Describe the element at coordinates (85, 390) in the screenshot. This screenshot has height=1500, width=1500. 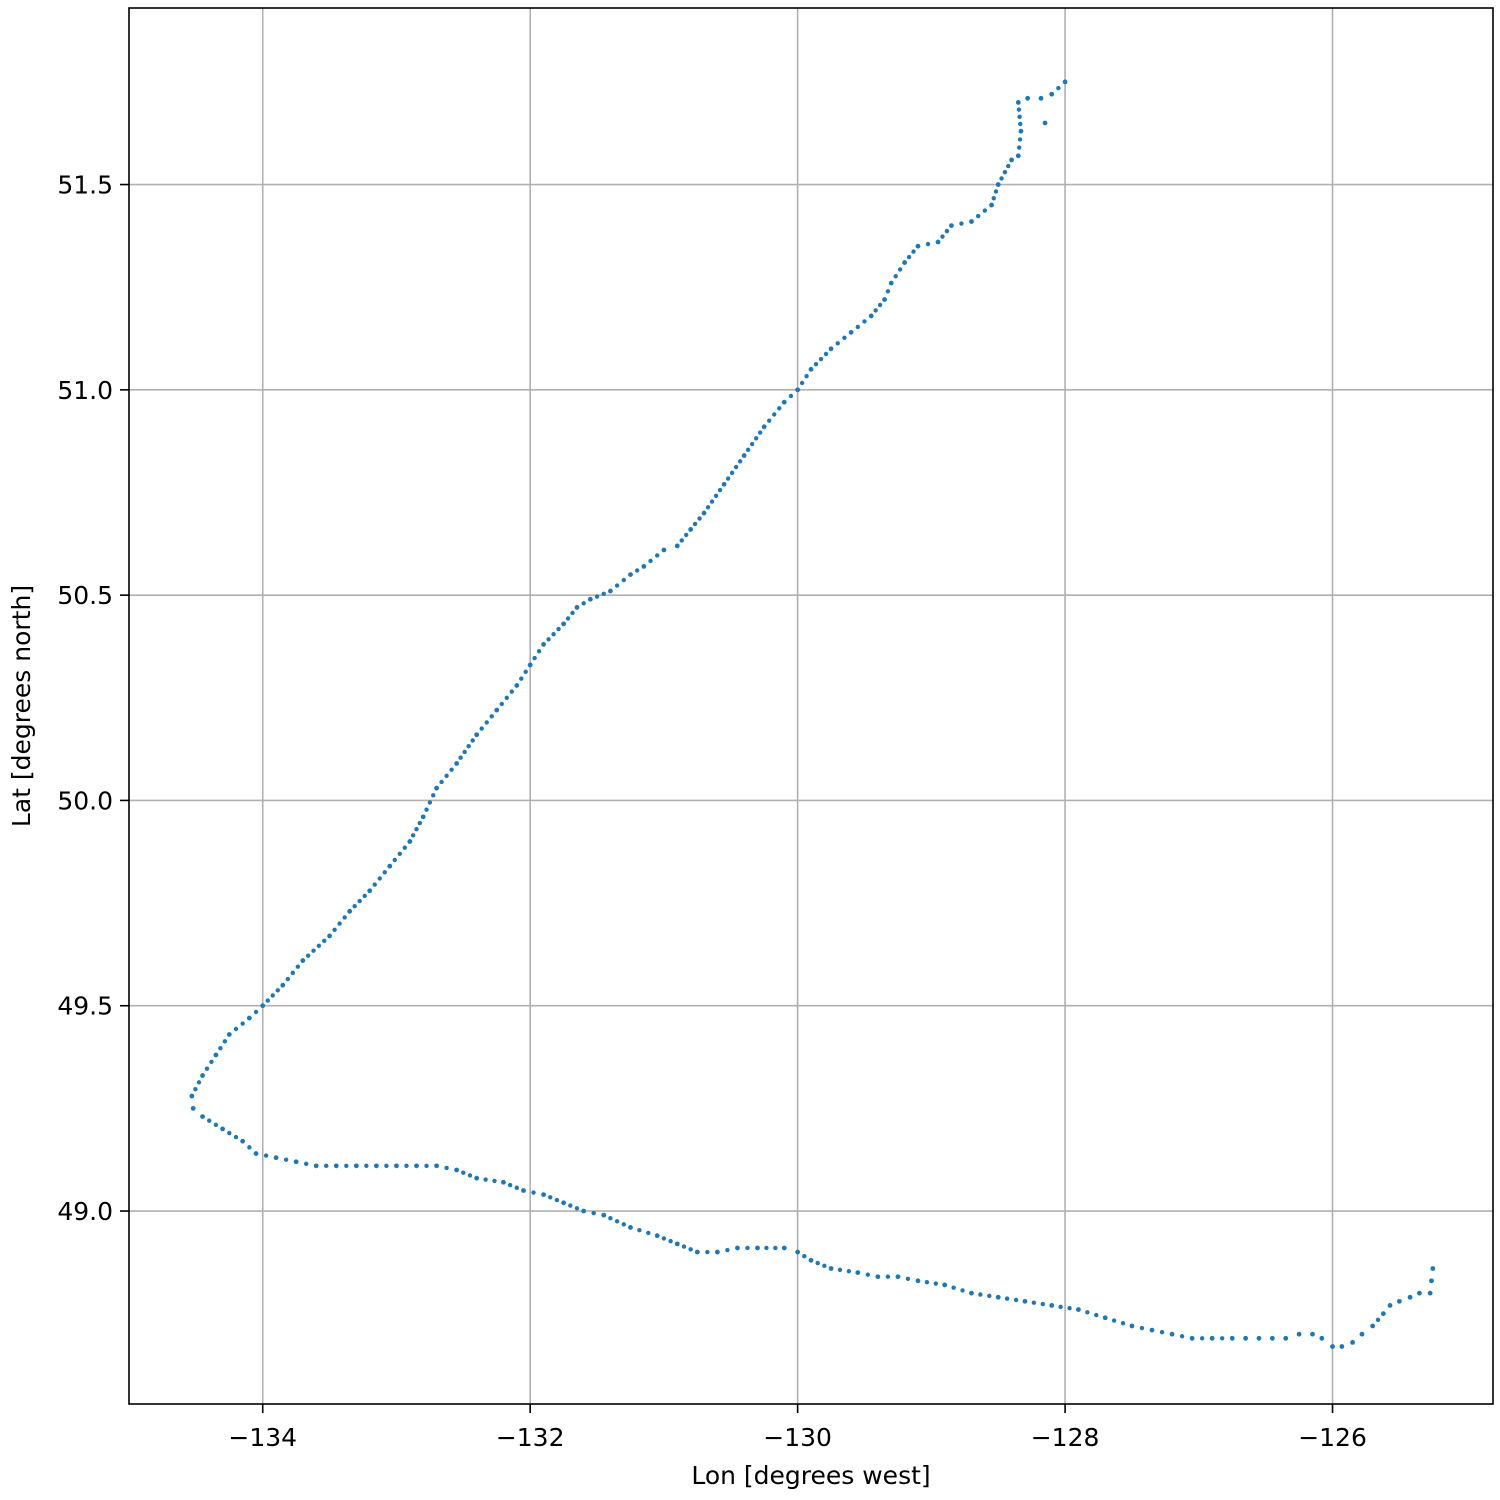
I see `y-tick-label: 51.0` at that location.